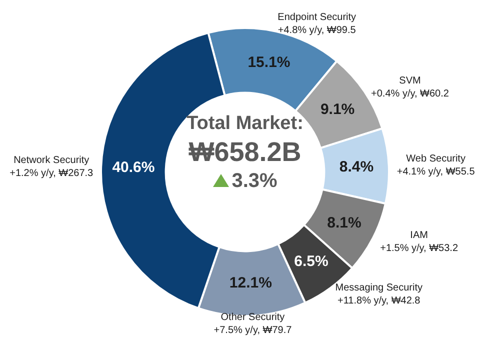 The height and width of the screenshot is (352, 497). What do you see at coordinates (410, 94) in the screenshot?
I see `text: +0.4% y/y, ₩60.2` at bounding box center [410, 94].